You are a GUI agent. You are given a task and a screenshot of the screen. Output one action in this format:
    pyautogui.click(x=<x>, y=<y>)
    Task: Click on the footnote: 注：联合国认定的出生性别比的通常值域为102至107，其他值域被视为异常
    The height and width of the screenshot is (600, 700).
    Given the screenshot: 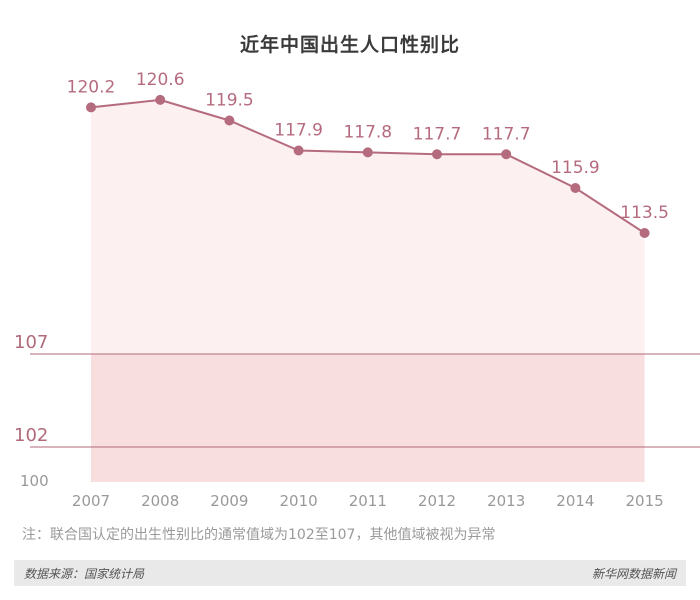 What is the action you would take?
    pyautogui.click(x=259, y=535)
    